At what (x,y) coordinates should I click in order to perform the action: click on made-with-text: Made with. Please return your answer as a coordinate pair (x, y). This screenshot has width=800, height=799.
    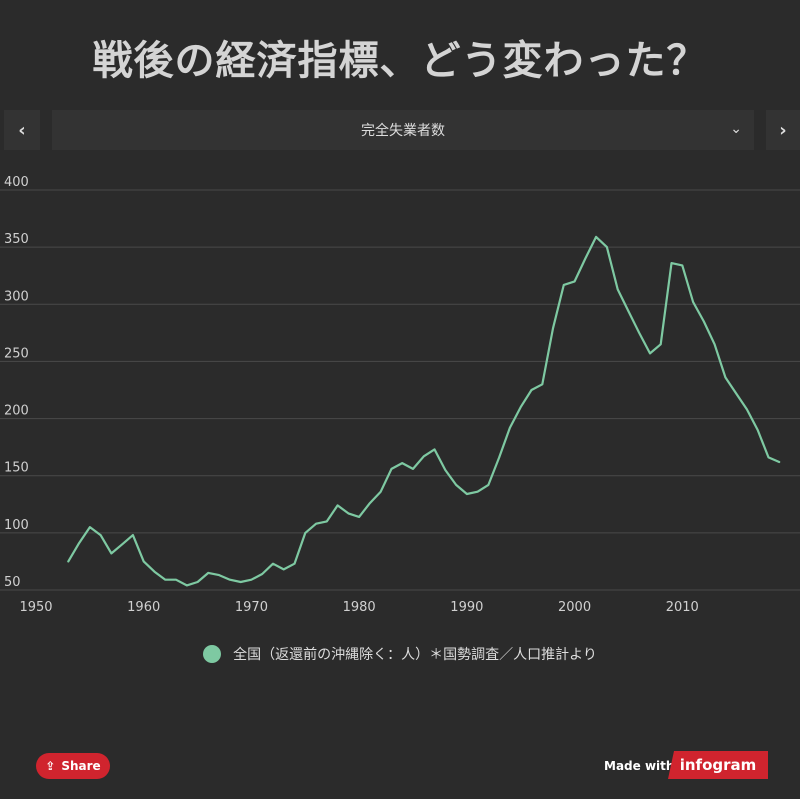
    Looking at the image, I should click on (639, 766).